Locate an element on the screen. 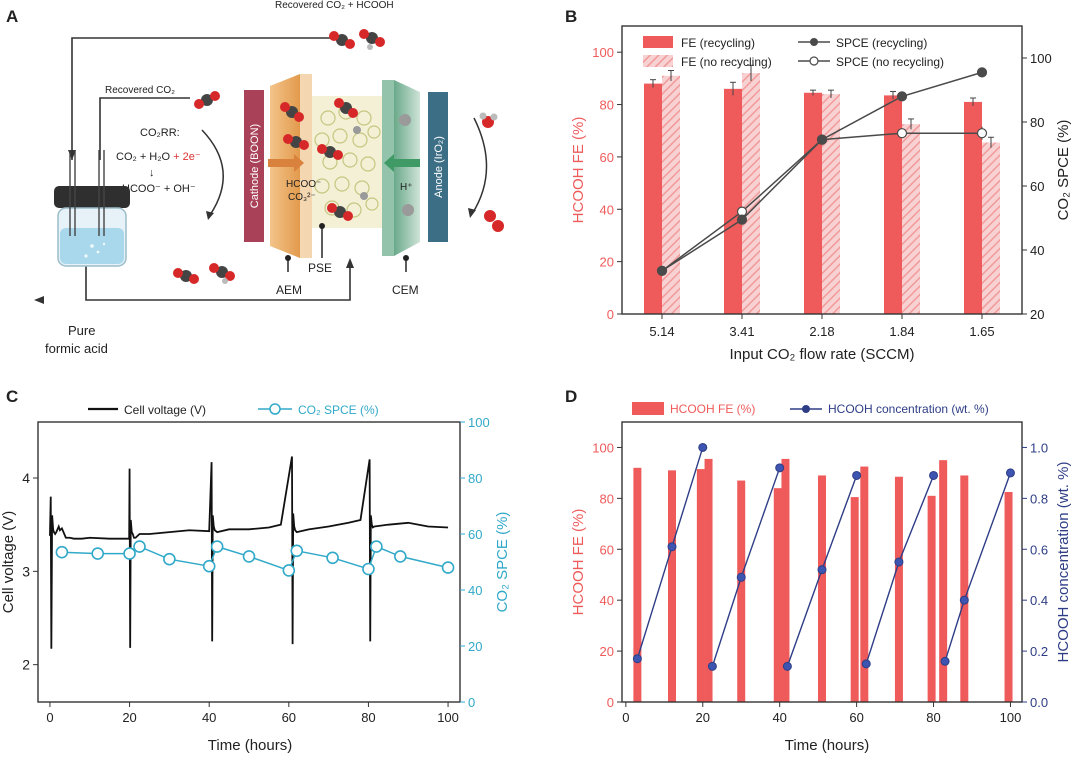  panel-a-letter: A is located at coordinates (12, 16).